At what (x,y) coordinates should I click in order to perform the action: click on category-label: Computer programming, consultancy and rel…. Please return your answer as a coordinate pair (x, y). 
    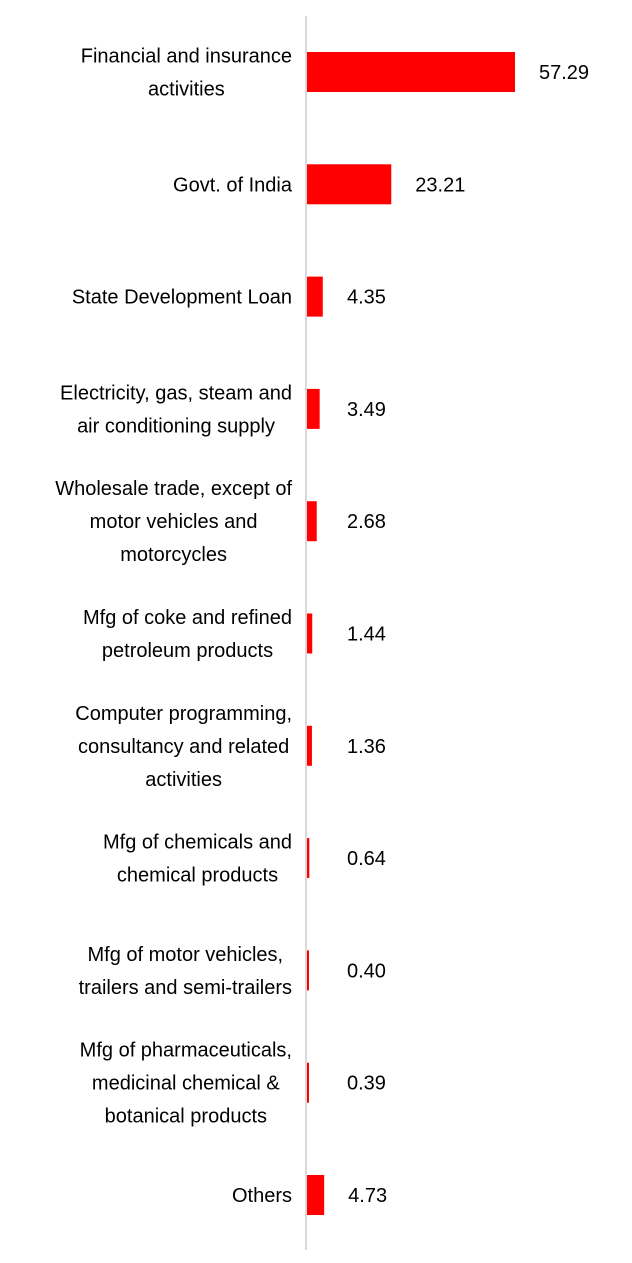
    Looking at the image, I should click on (183, 747).